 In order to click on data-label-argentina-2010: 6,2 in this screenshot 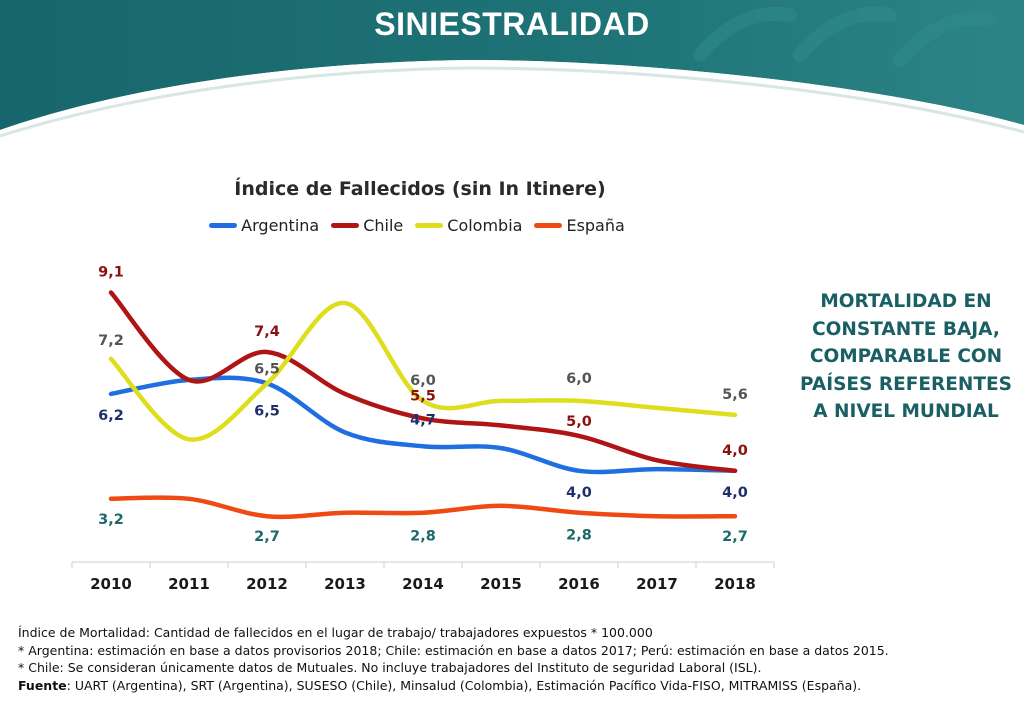, I will do `click(111, 416)`.